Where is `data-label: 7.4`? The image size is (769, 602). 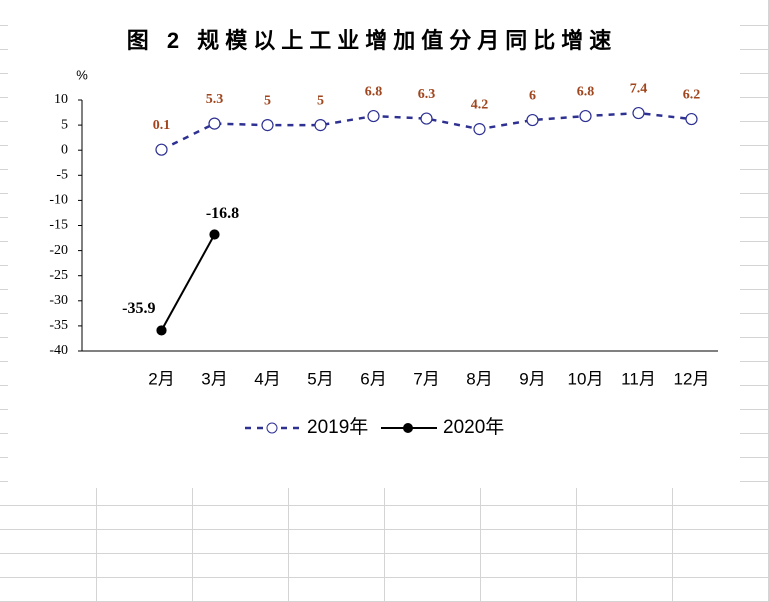
data-label: 7.4 is located at coordinates (639, 88).